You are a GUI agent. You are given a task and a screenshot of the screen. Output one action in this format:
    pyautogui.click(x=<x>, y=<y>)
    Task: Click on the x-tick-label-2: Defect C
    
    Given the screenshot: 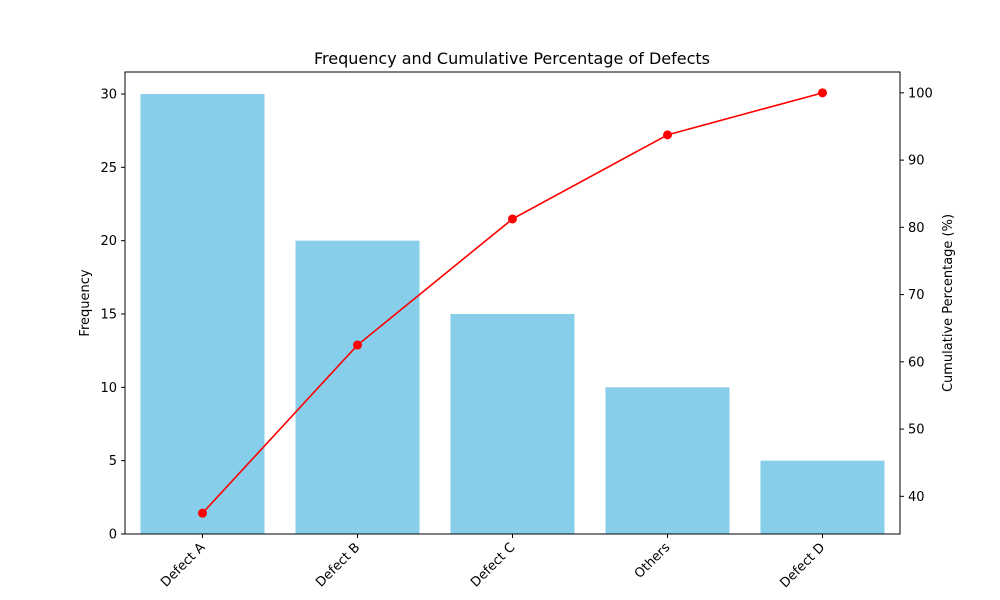 What is the action you would take?
    pyautogui.click(x=493, y=565)
    